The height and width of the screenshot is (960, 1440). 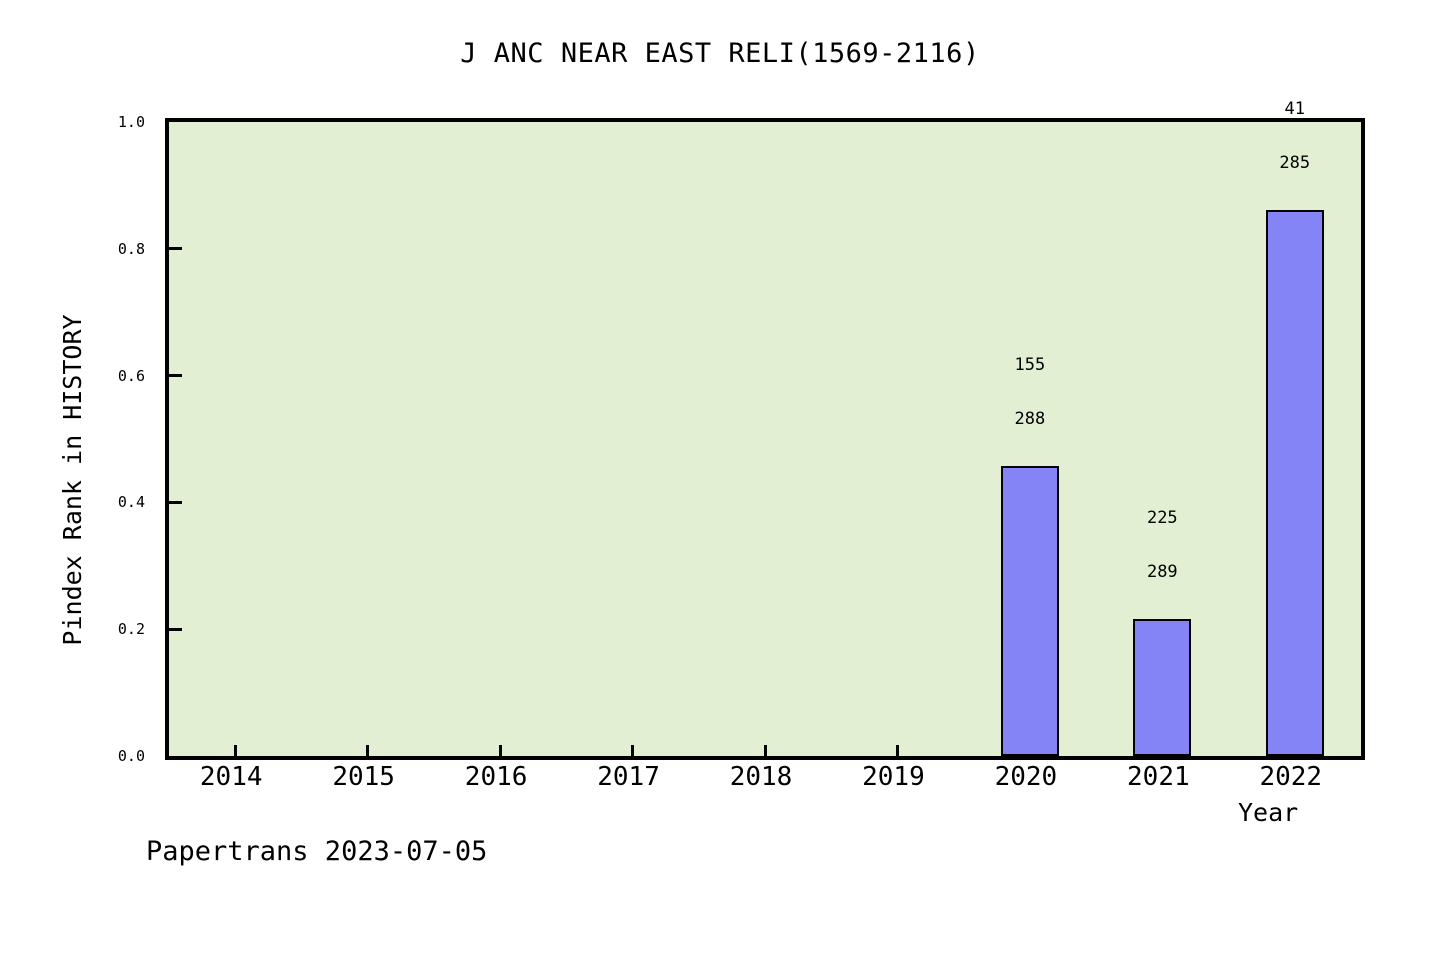 What do you see at coordinates (761, 777) in the screenshot?
I see `x-tick-label-2018: 2018` at bounding box center [761, 777].